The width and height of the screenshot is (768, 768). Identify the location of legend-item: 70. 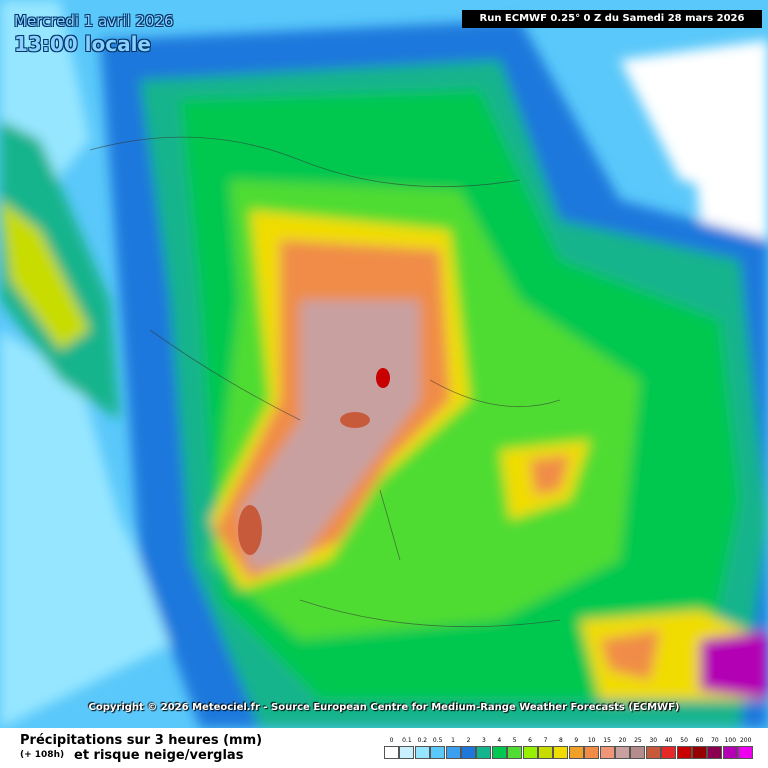
(715, 748).